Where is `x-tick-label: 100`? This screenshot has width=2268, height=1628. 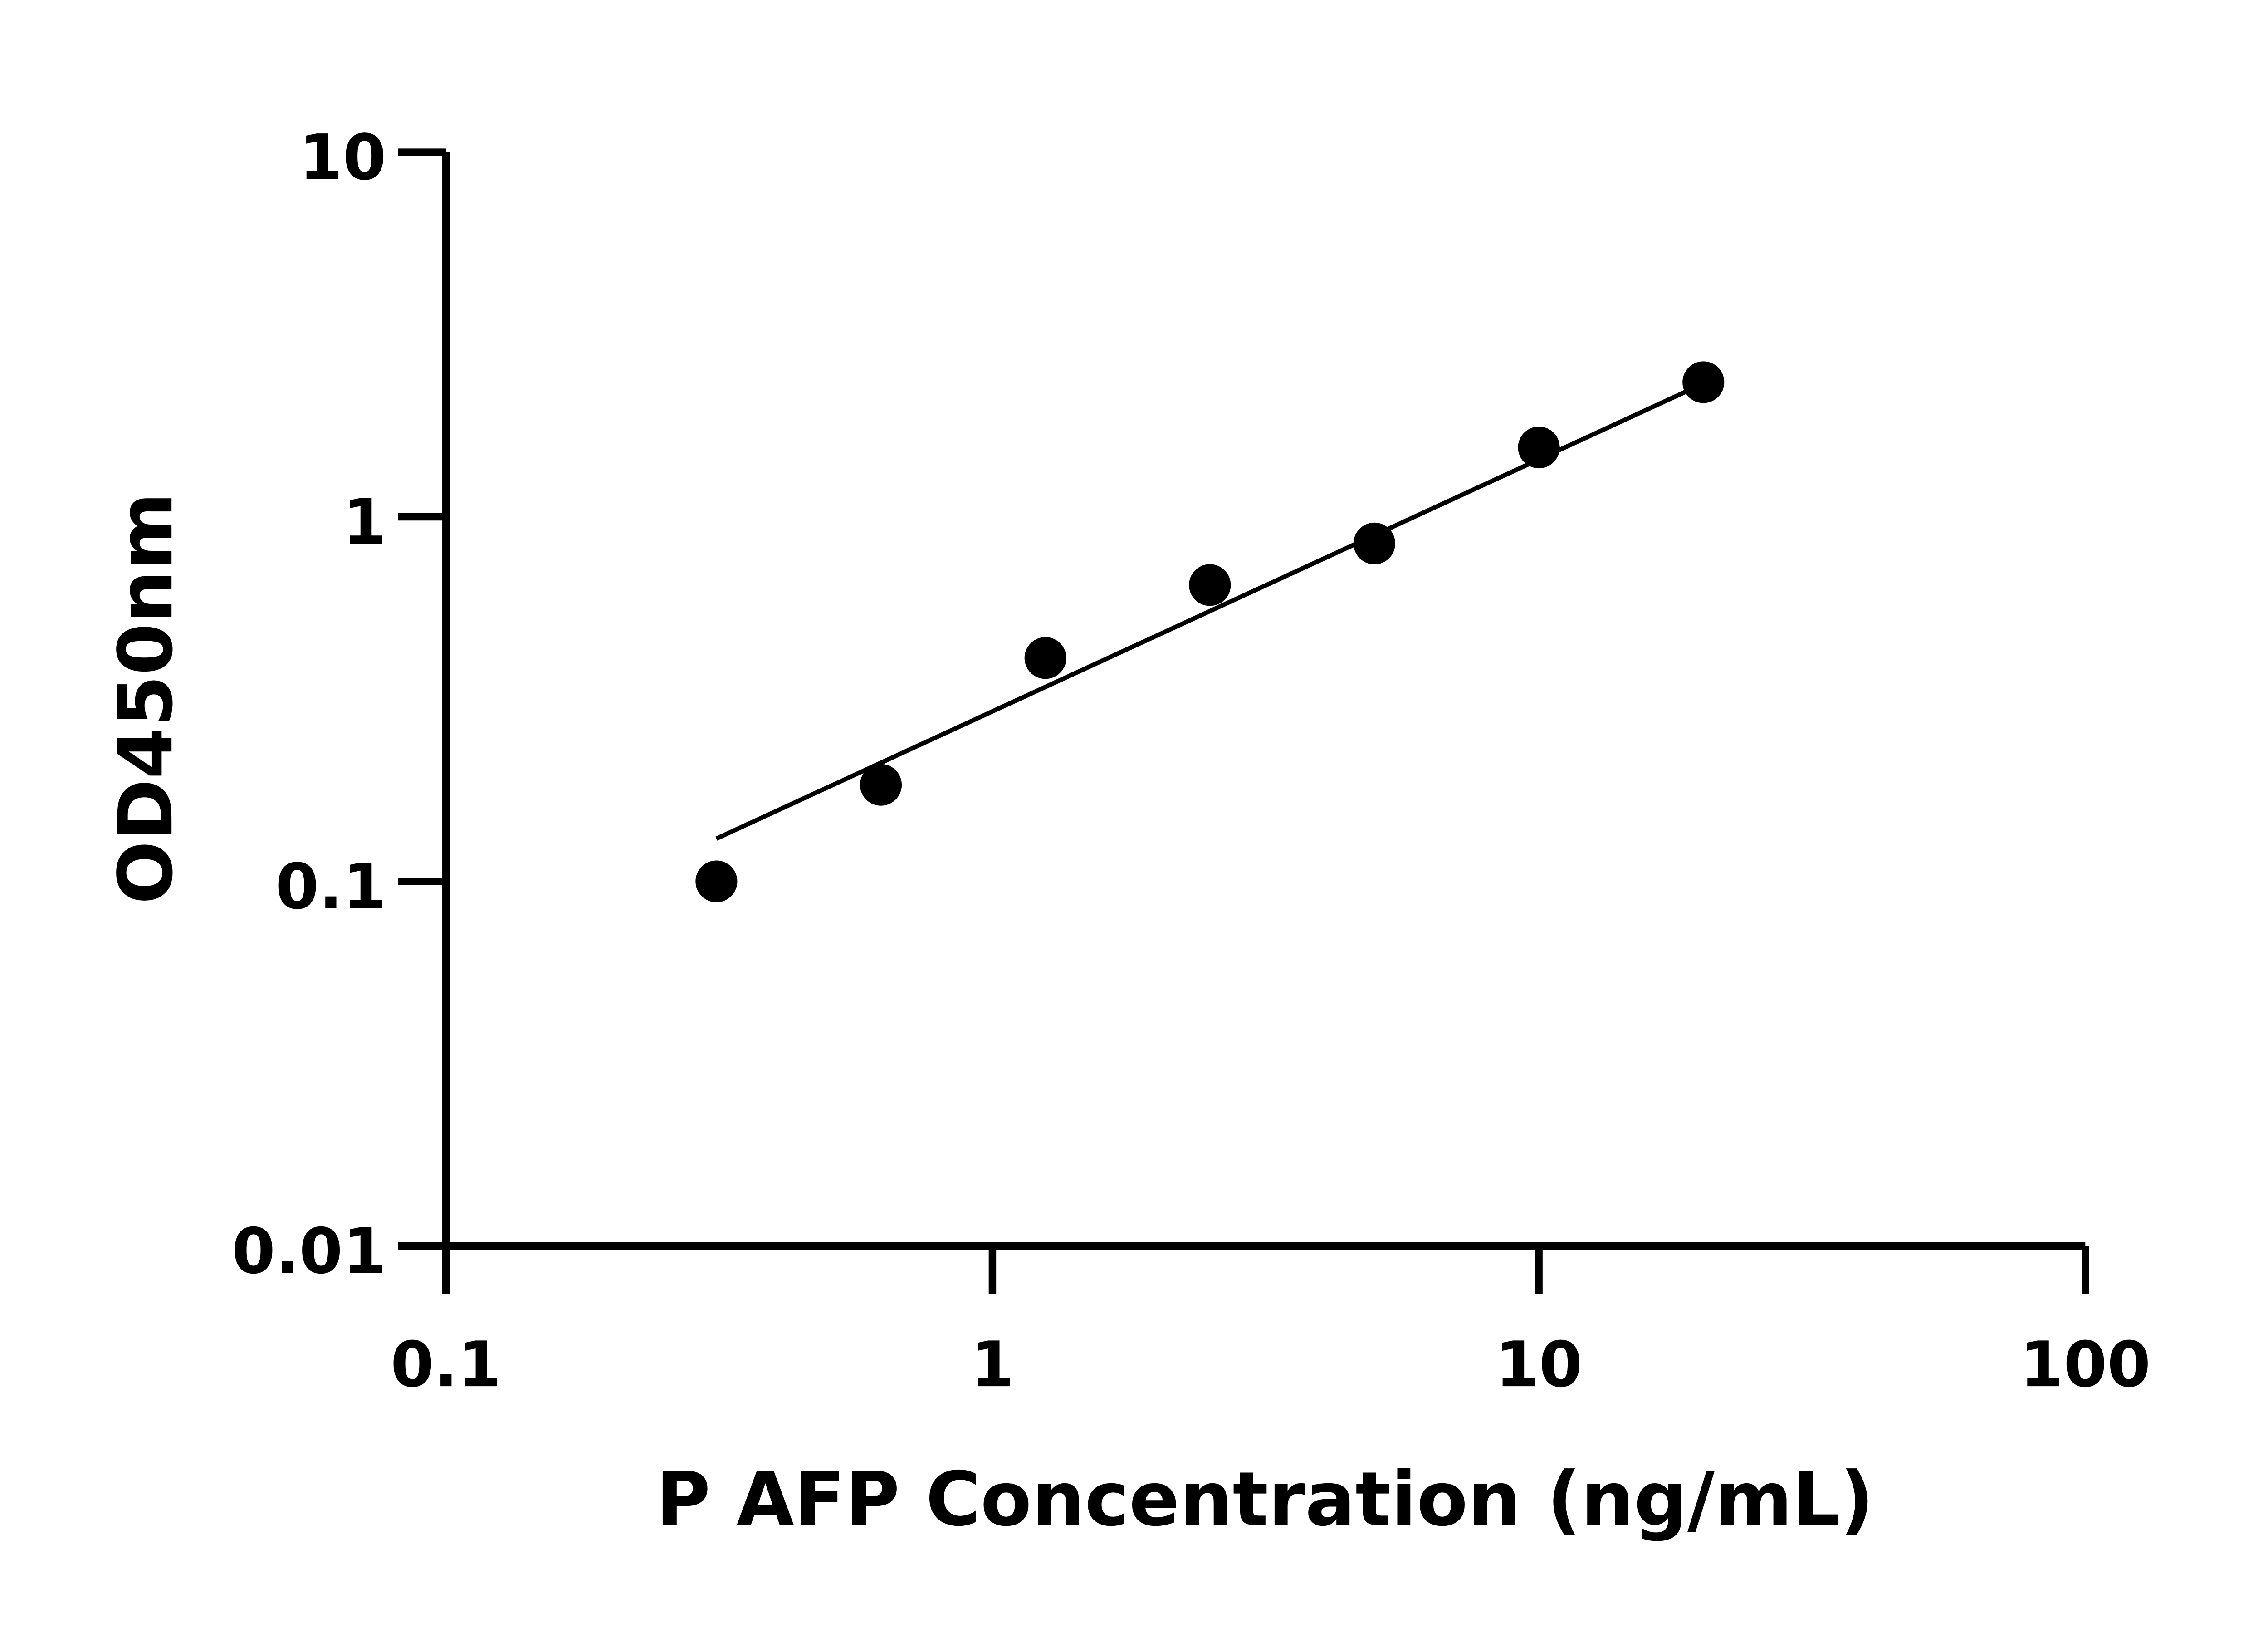 x-tick-label: 100 is located at coordinates (2086, 1364).